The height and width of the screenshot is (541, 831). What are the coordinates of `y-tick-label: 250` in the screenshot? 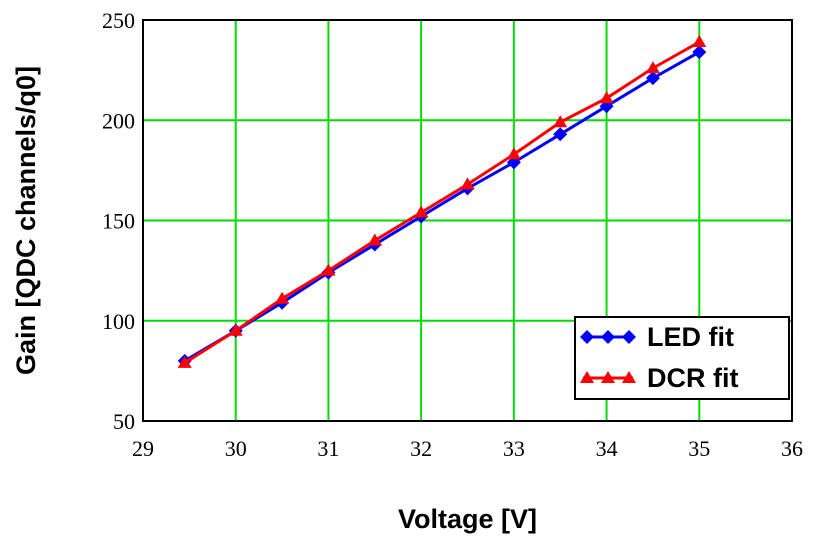 It's located at (118, 20).